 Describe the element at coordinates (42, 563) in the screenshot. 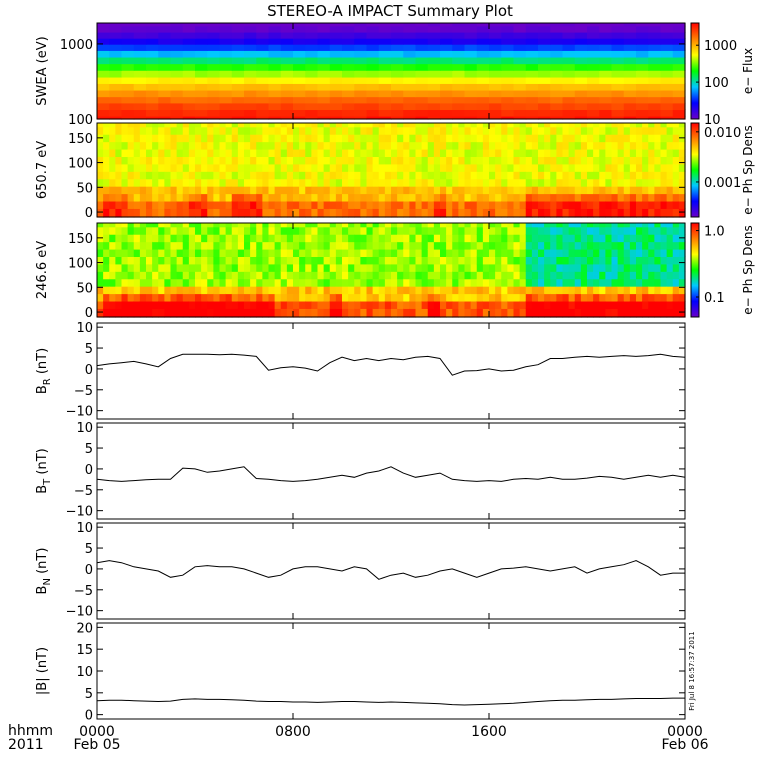

I see `y-axis-label-unit: (nT)` at that location.